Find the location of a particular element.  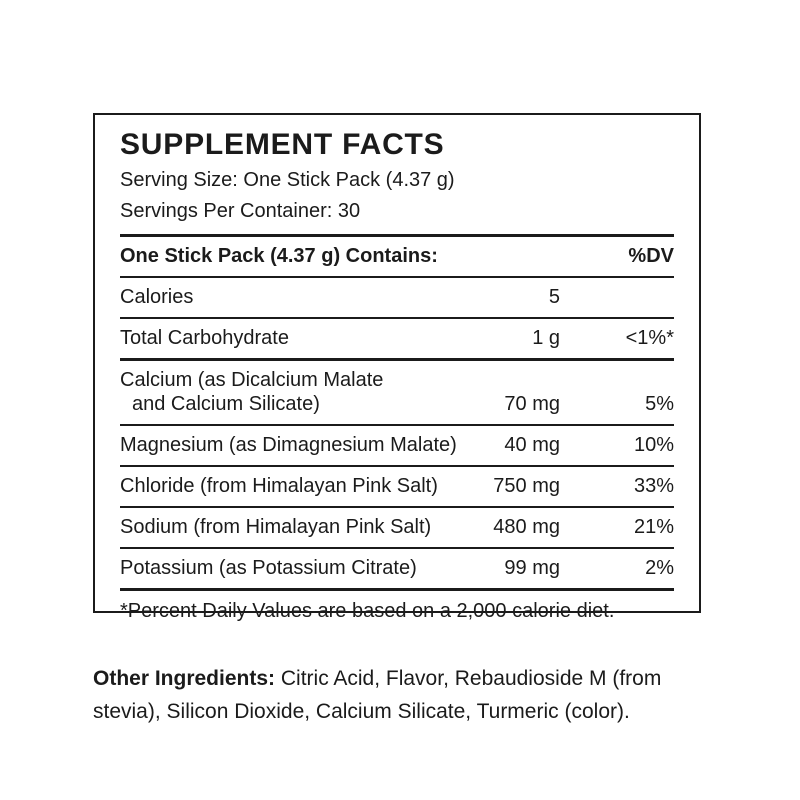

nutrient-name: Total Carbohydrate is located at coordinates (204, 338).